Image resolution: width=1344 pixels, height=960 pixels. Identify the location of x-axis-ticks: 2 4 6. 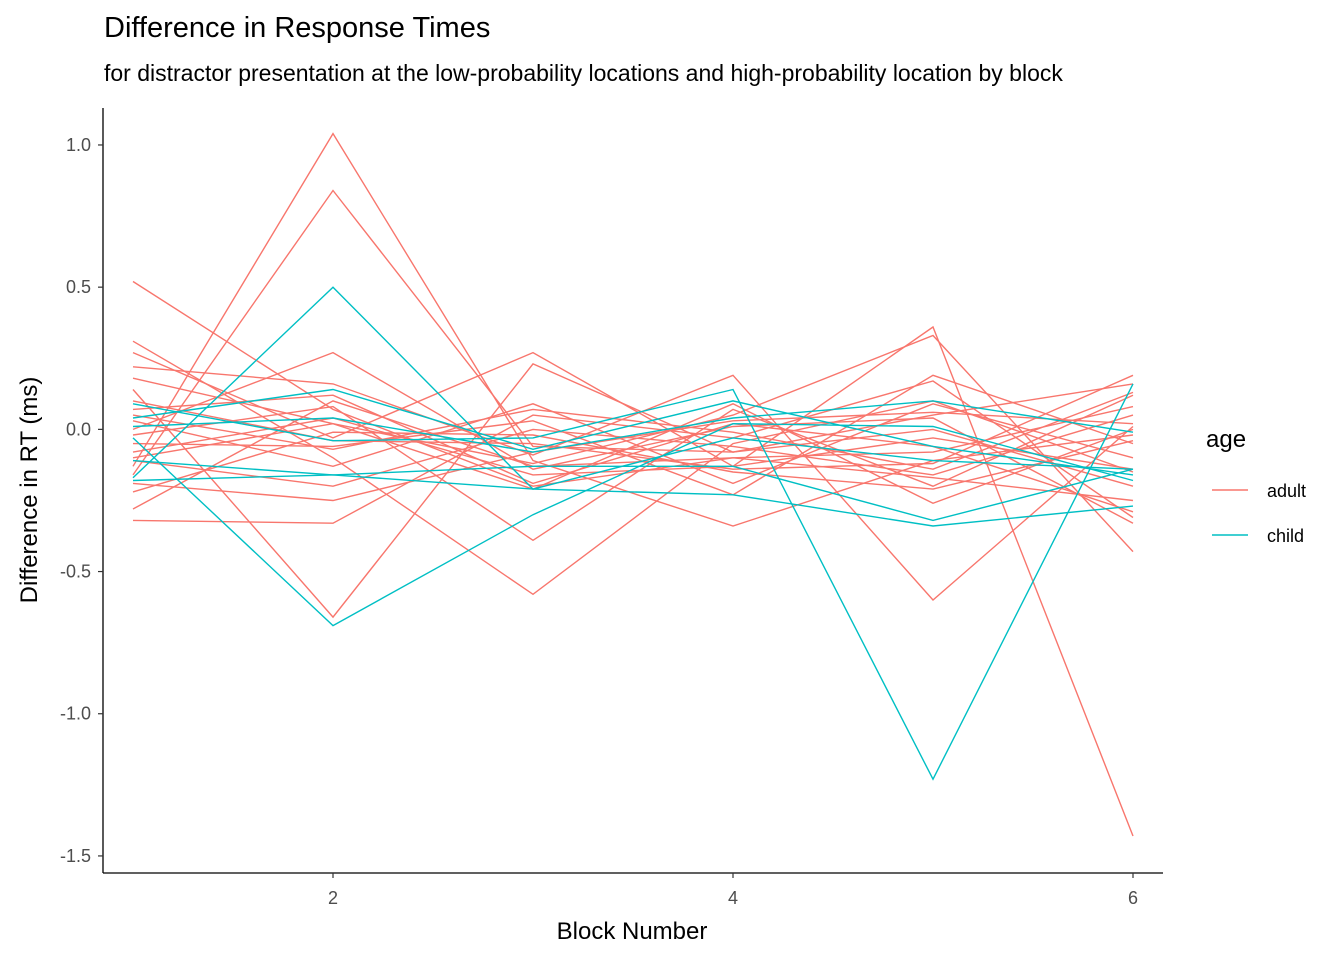
(733, 890).